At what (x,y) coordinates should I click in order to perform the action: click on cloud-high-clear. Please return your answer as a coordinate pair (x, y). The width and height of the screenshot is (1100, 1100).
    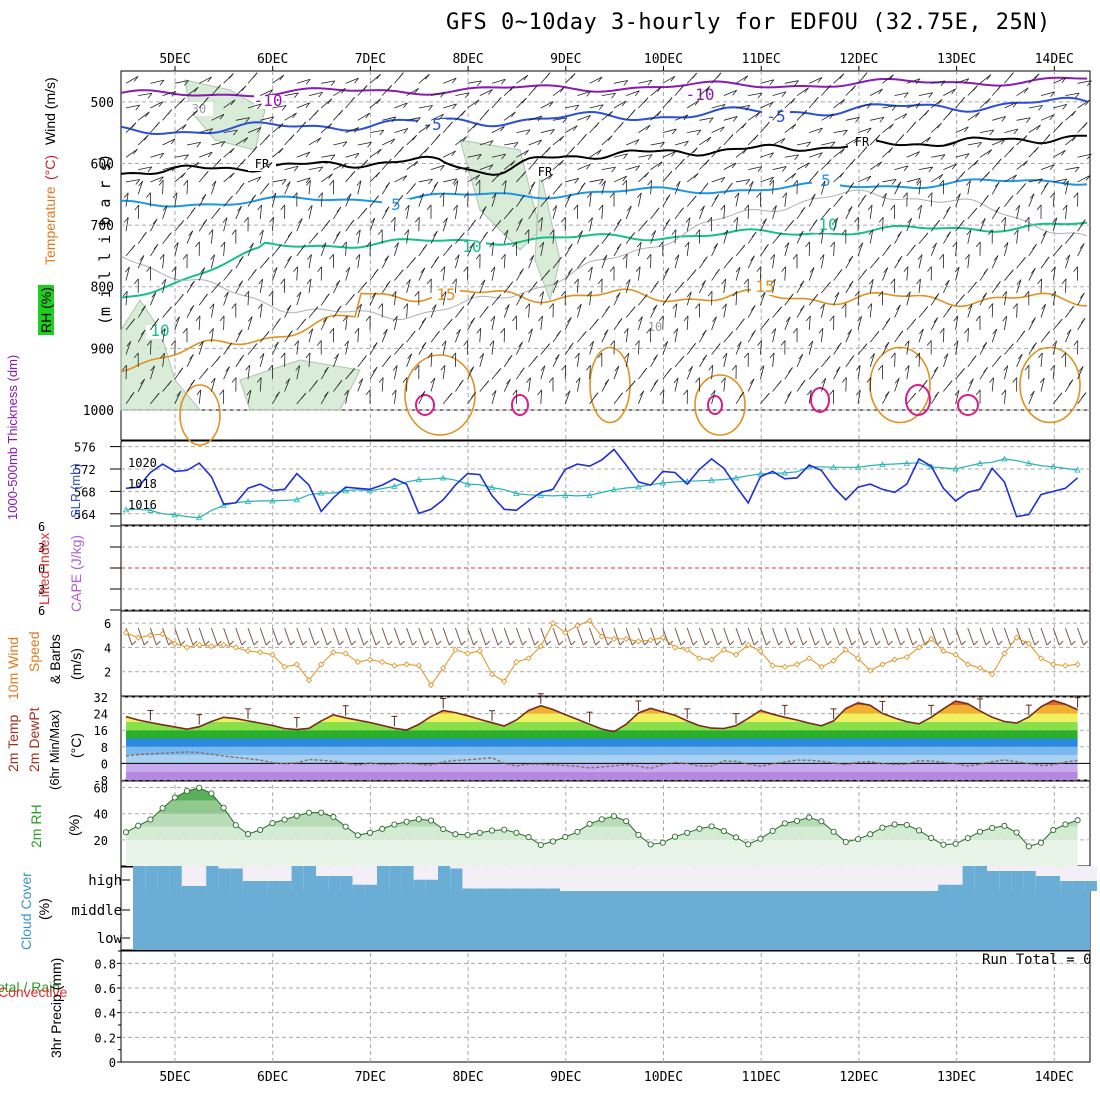
    Looking at the image, I should click on (468, 878).